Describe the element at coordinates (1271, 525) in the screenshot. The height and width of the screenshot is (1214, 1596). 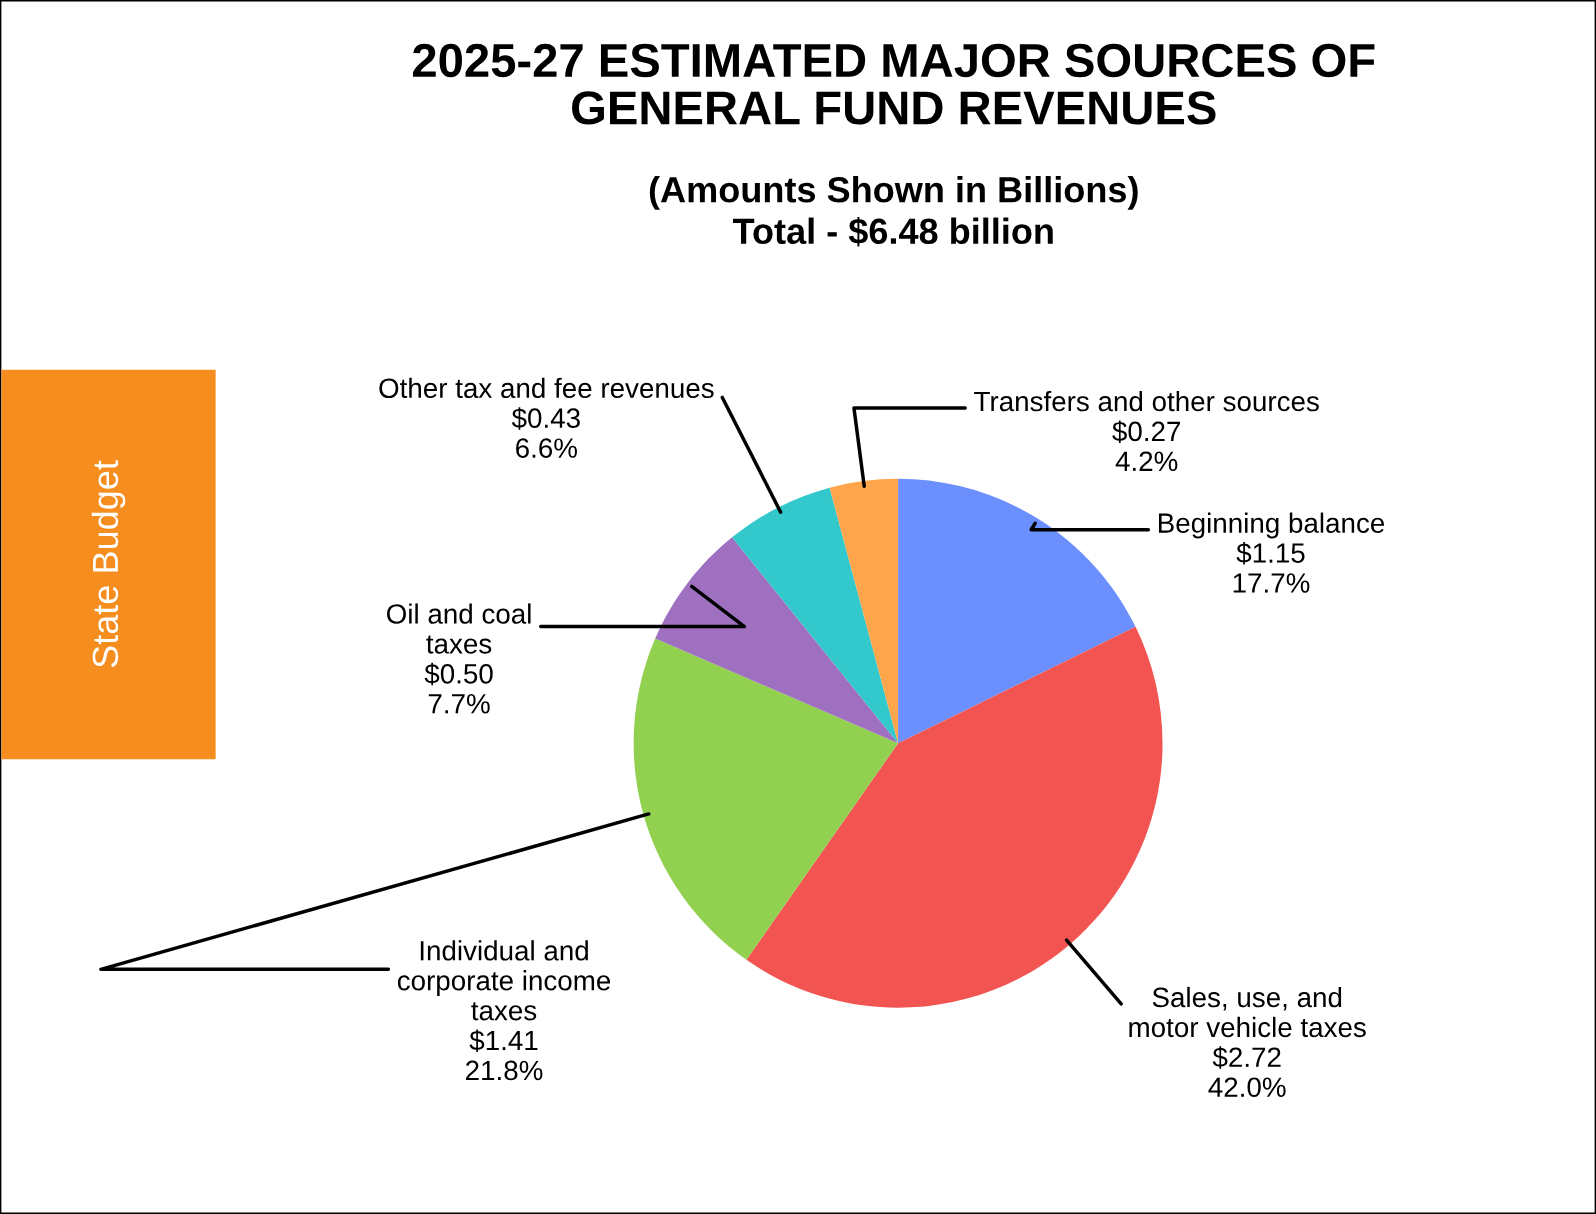
I see `slice-label: Beginning balance` at that location.